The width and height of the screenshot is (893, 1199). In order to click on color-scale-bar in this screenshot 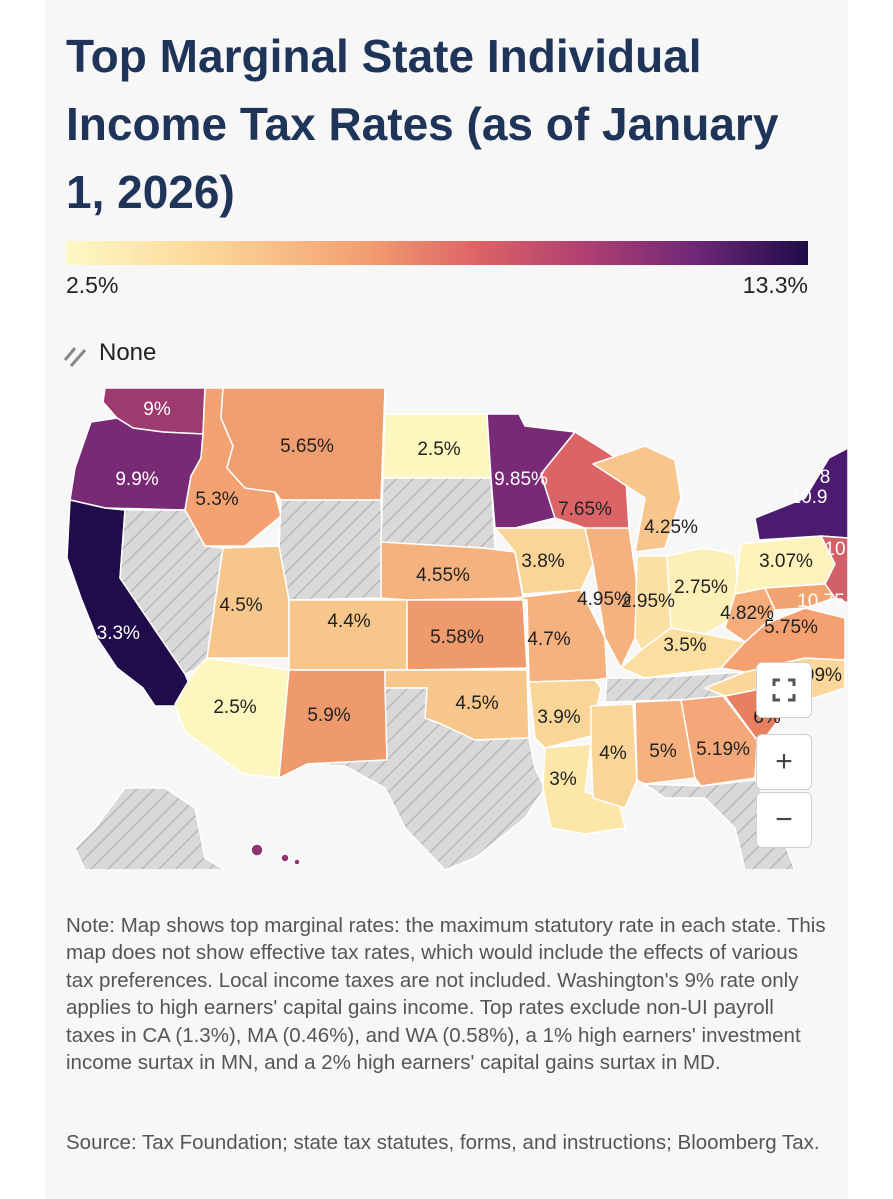, I will do `click(437, 253)`.